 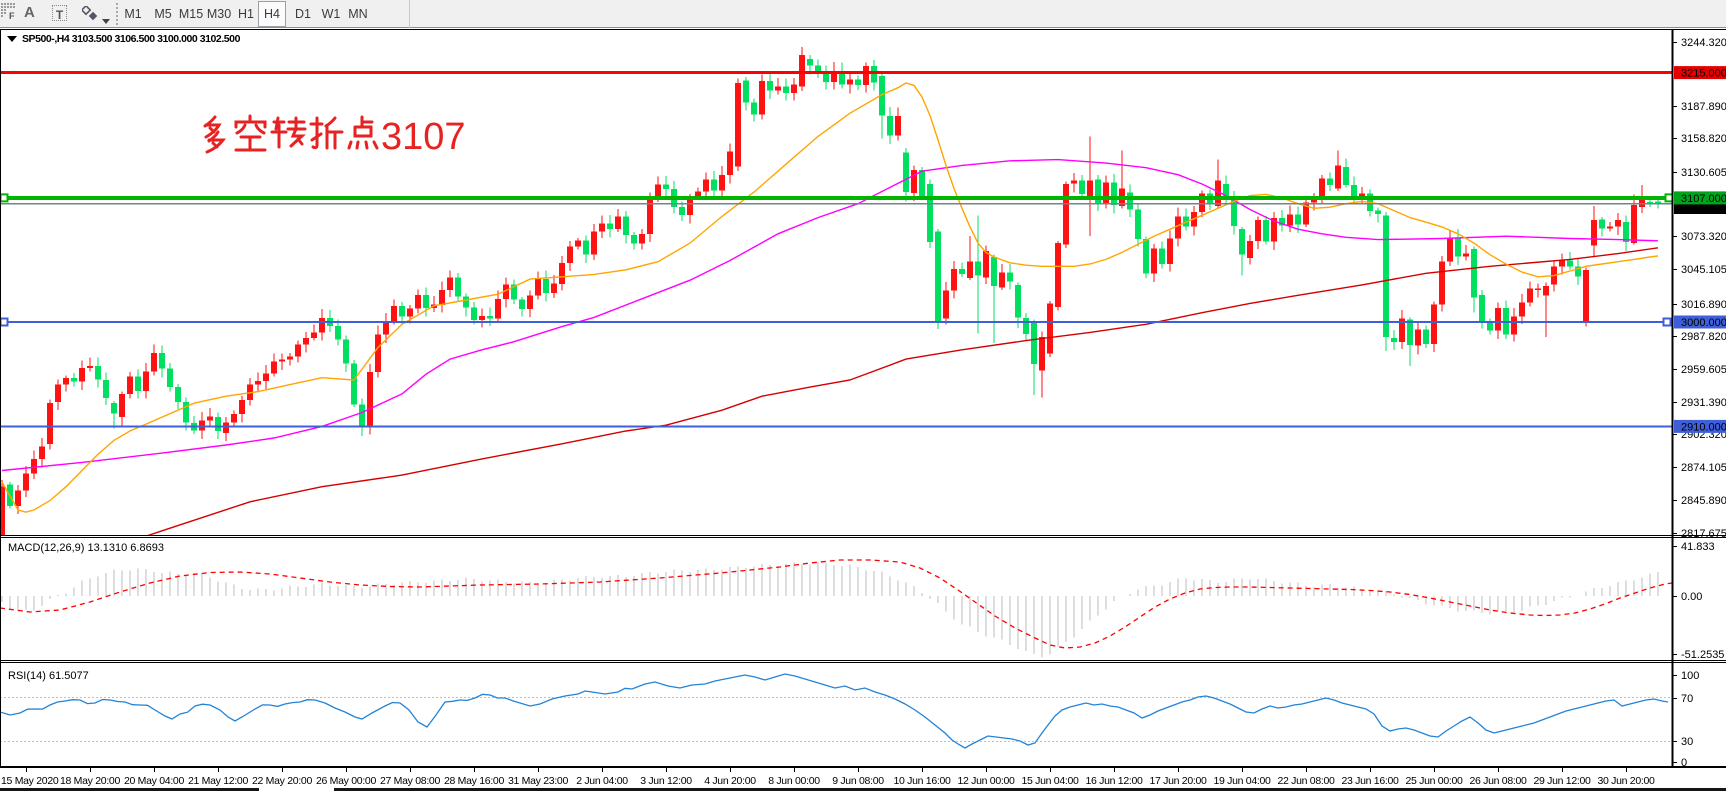 What do you see at coordinates (1703, 43) in the screenshot?
I see `svg-text: 3244.320` at bounding box center [1703, 43].